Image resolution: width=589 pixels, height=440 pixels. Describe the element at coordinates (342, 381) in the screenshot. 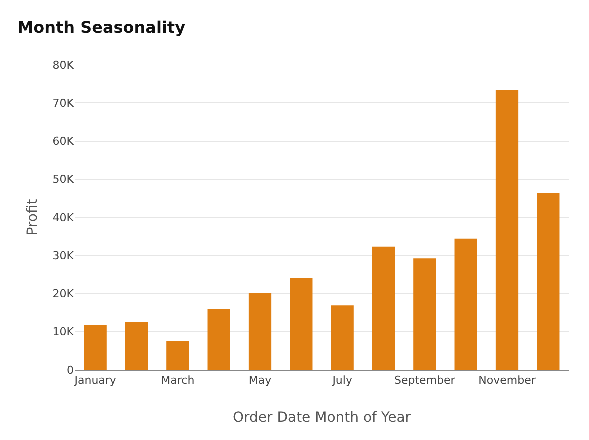

I see `x-tick-label: July` at that location.